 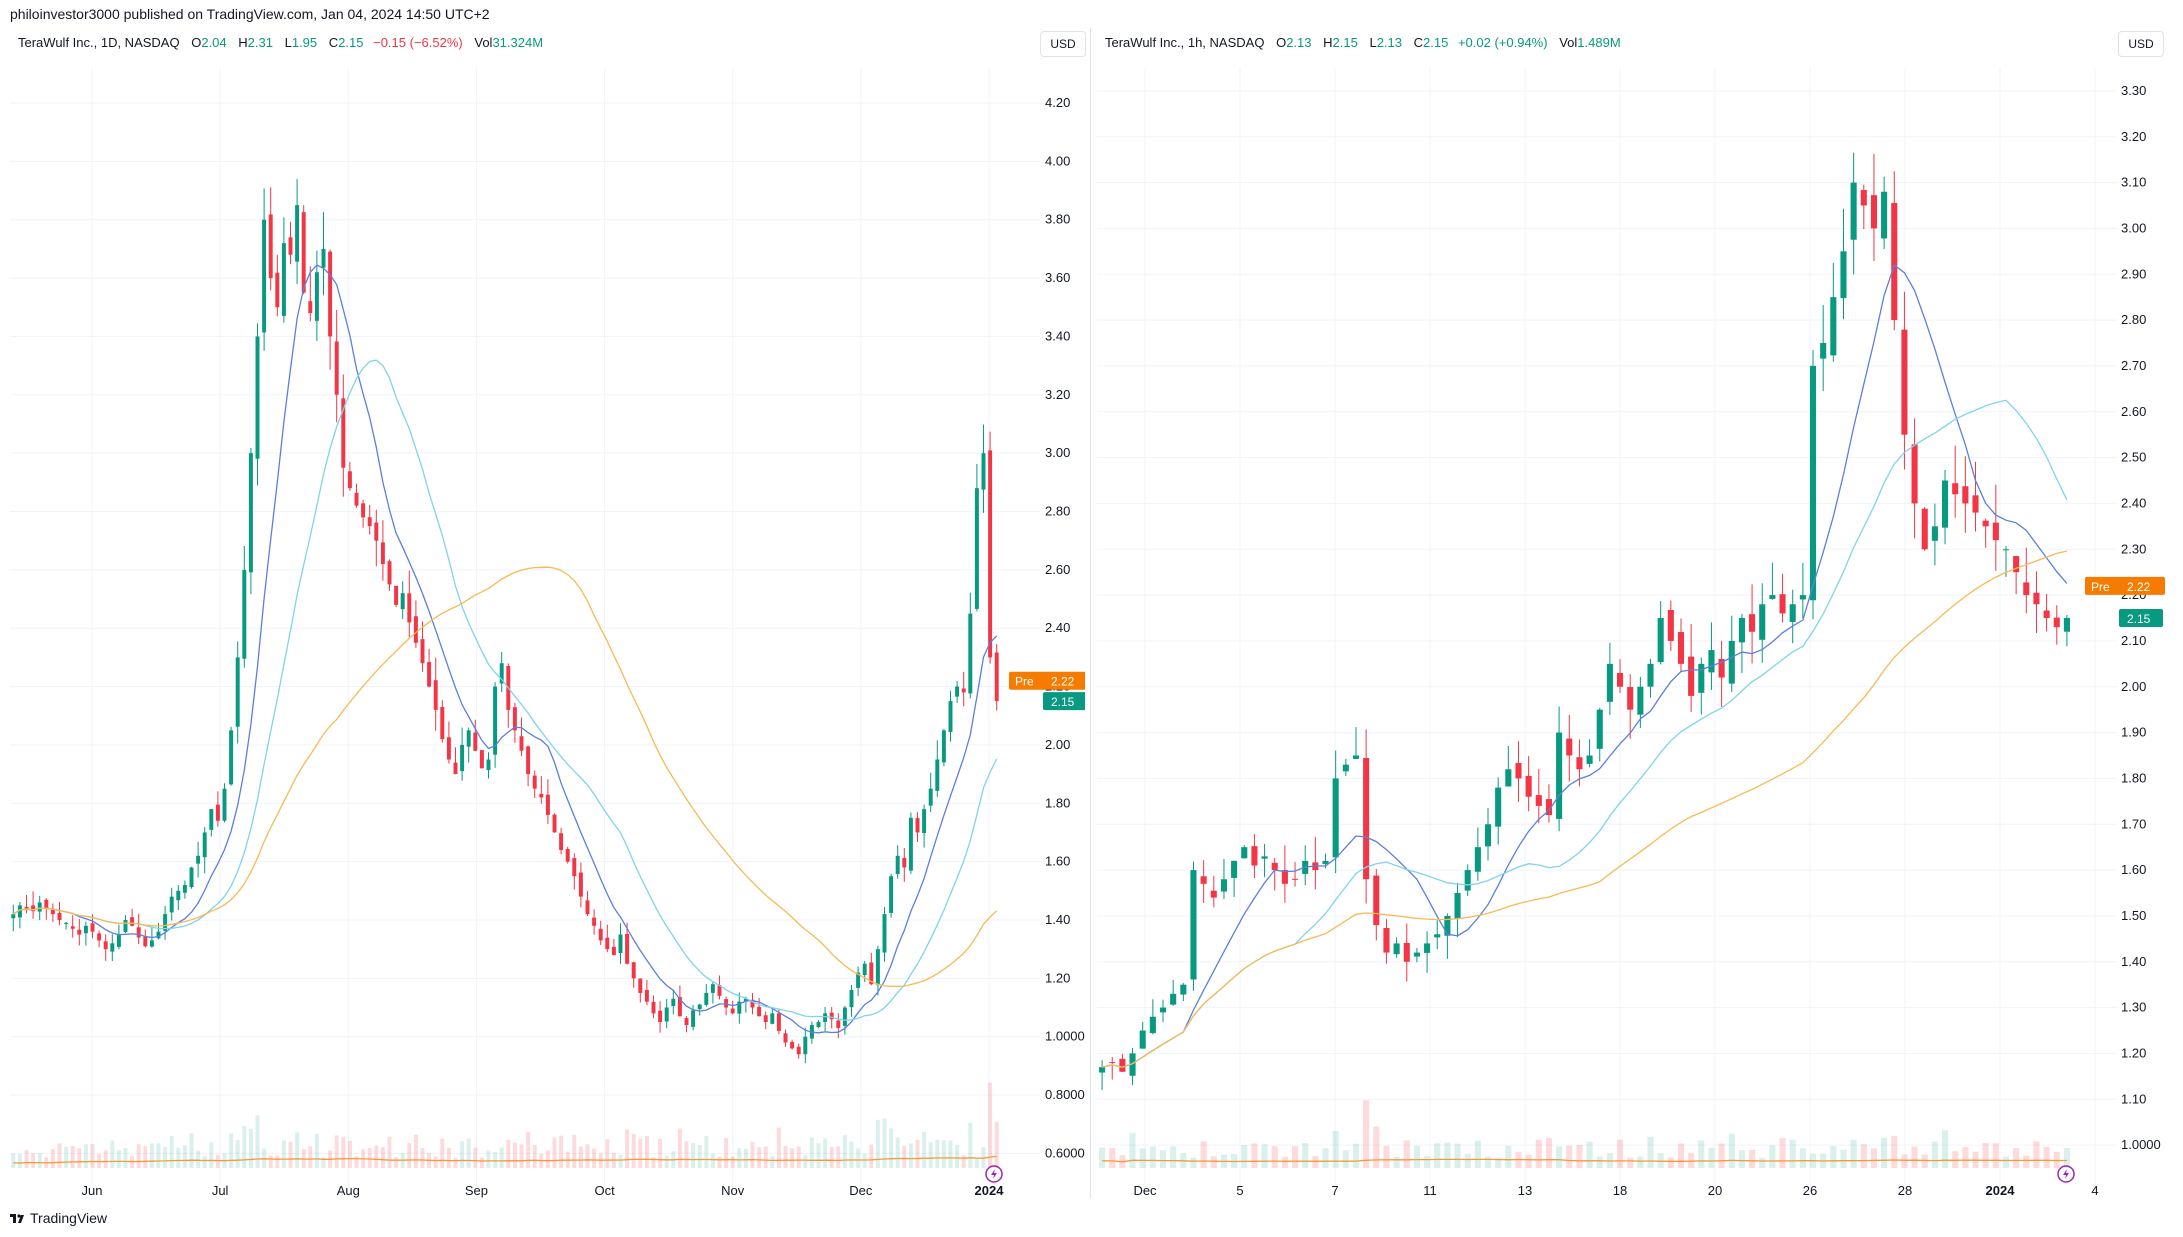 What do you see at coordinates (1057, 977) in the screenshot?
I see `price-tick-label: 1.20` at bounding box center [1057, 977].